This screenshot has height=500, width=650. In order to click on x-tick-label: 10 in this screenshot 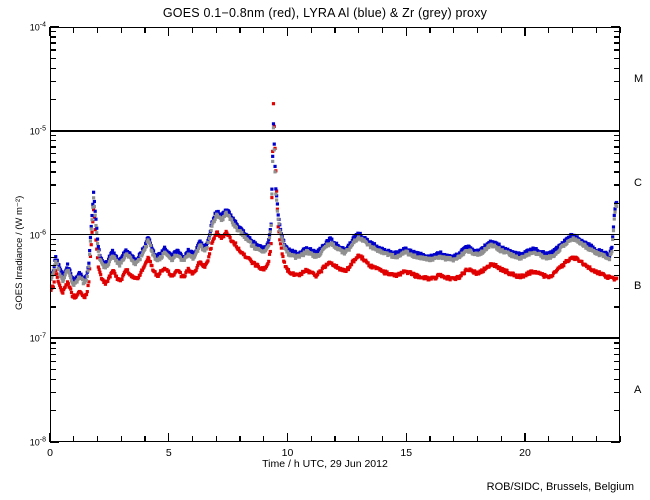, I will do `click(287, 453)`.